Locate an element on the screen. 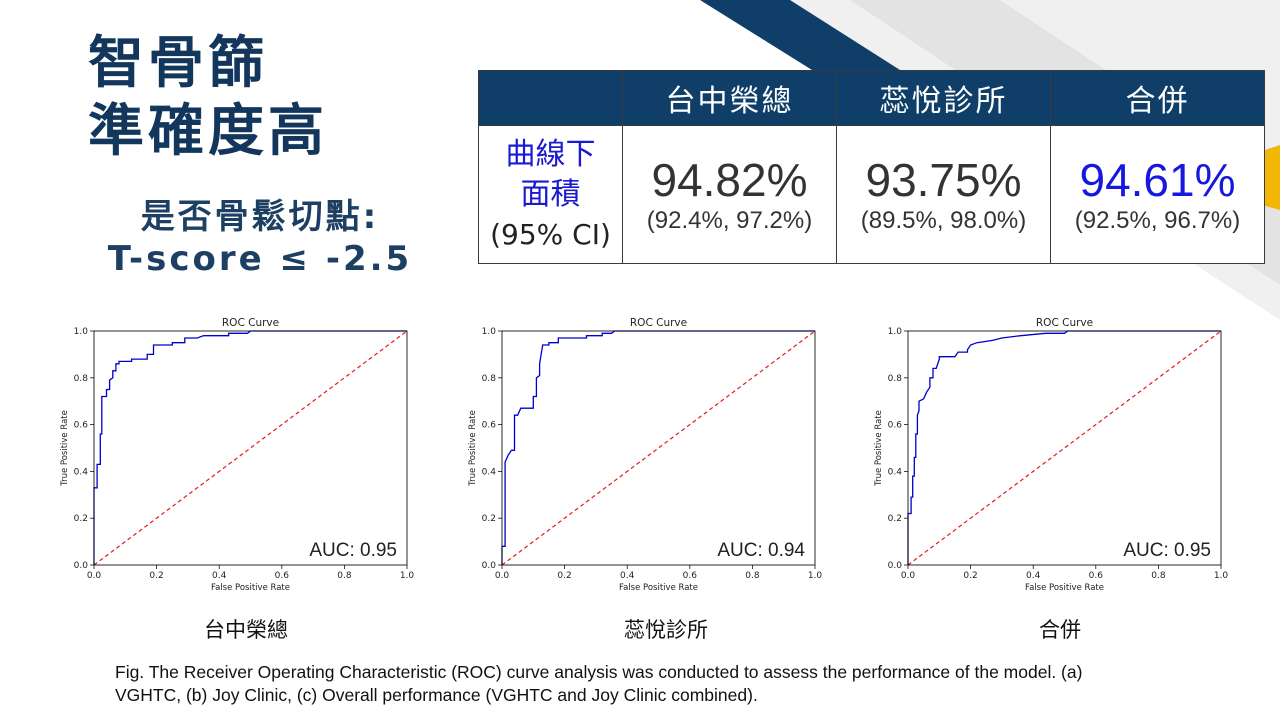 This screenshot has height=720, width=1280. row-label-line-2: 面積 is located at coordinates (550, 194).